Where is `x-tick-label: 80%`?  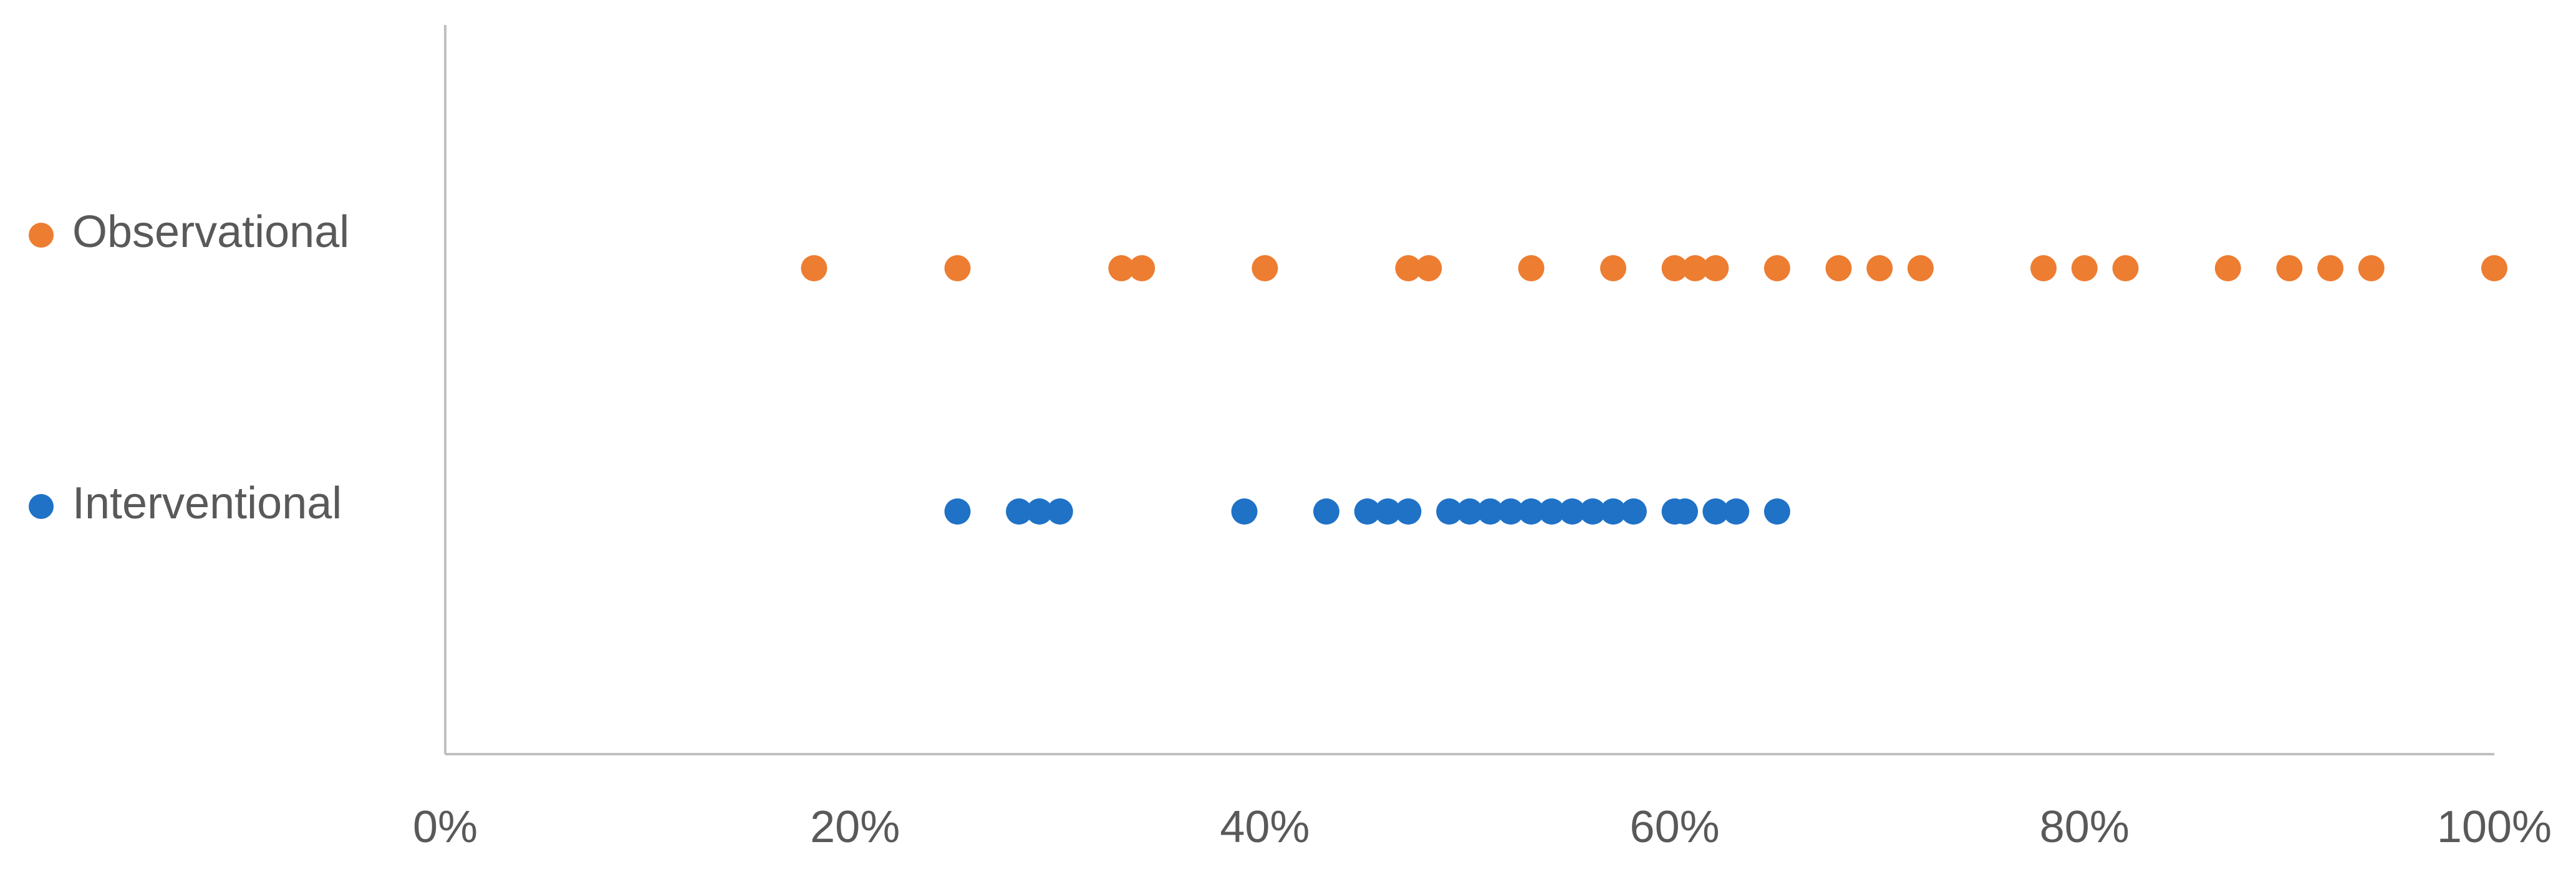
x-tick-label: 80% is located at coordinates (2085, 827).